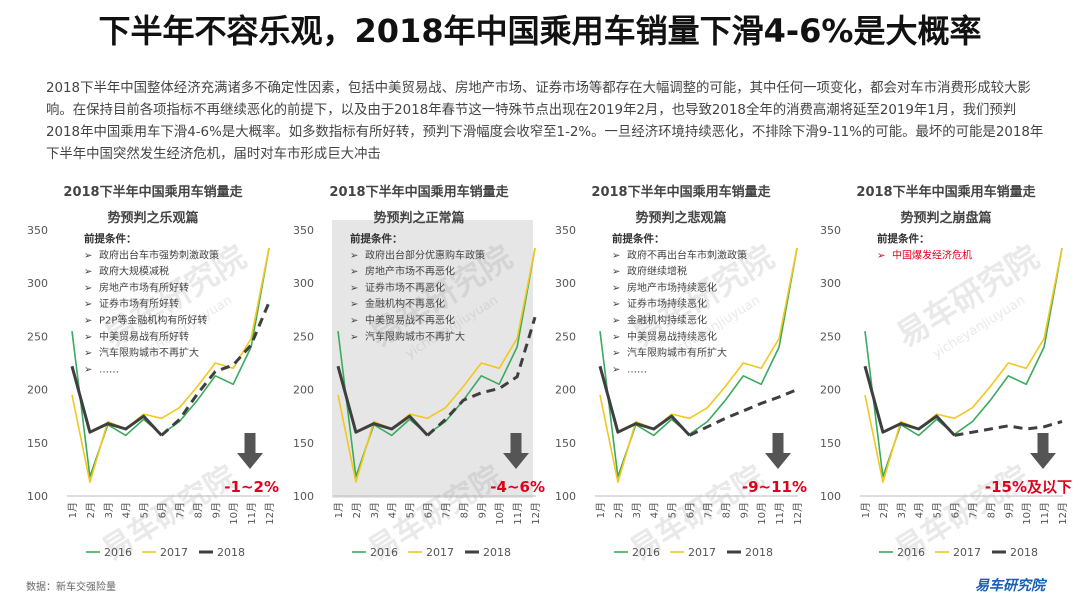  Describe the element at coordinates (159, 254) in the screenshot. I see `condition-item: 政府出台车市强势刺激政策` at that location.